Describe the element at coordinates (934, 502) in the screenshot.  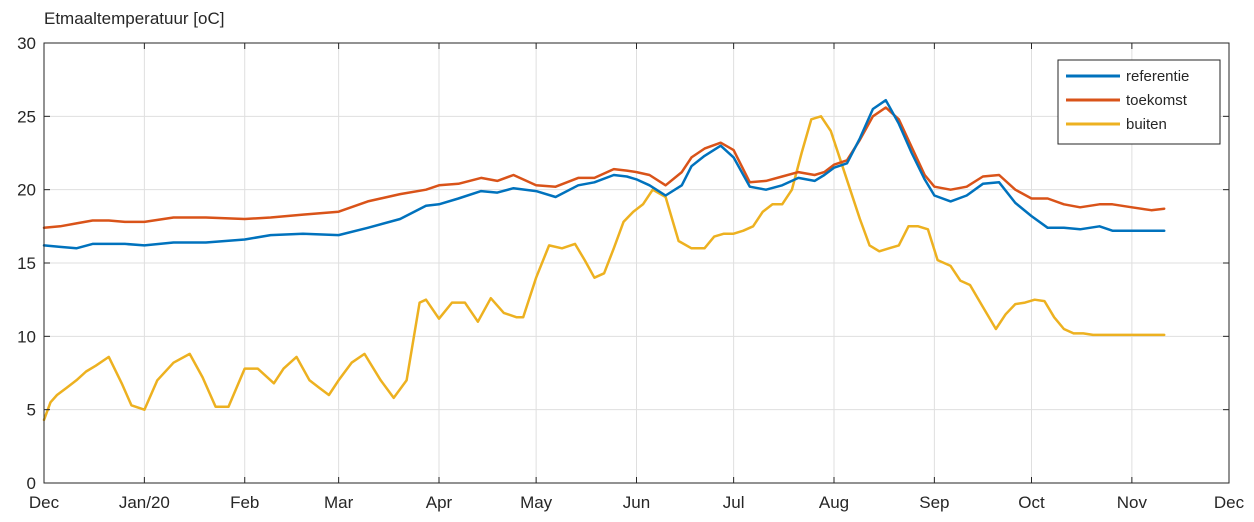
I see `x-tick-label: Sep` at that location.